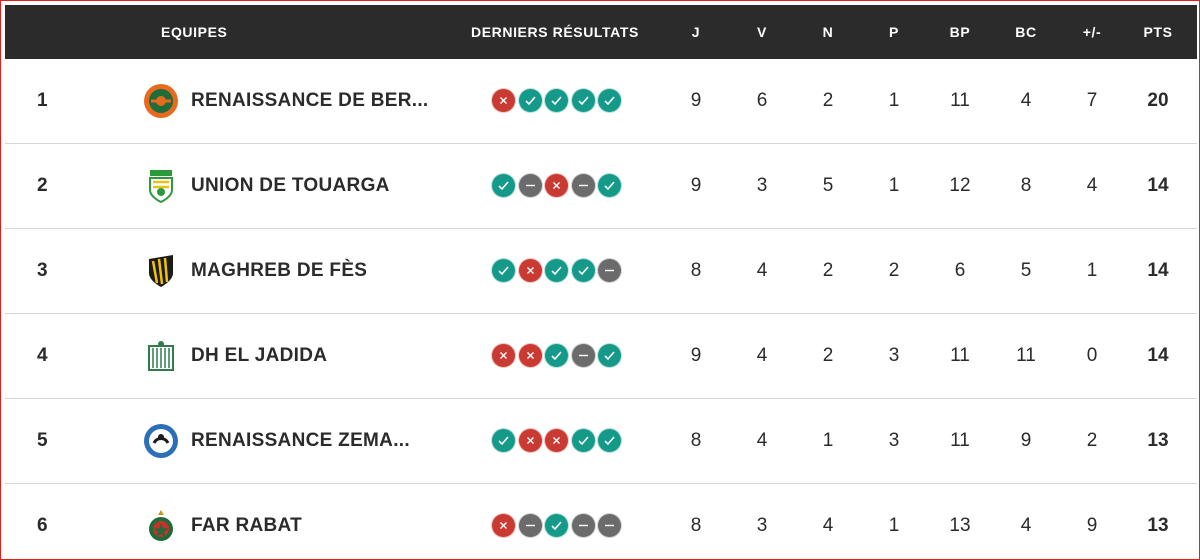  I want to click on stat-diff: 4, so click(1092, 185).